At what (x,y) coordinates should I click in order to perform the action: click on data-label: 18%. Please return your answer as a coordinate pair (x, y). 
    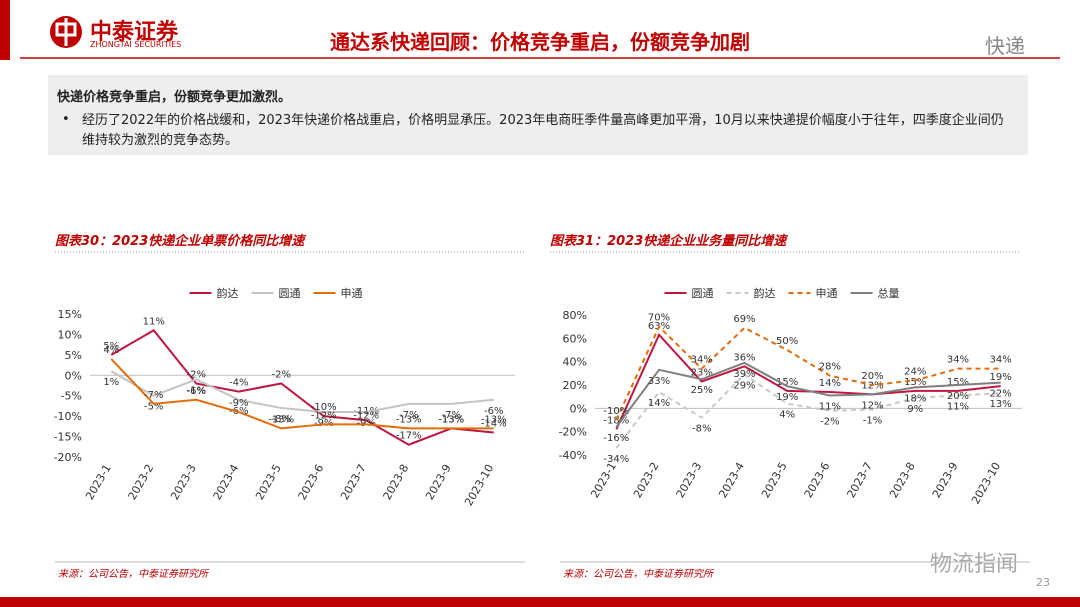
    Looking at the image, I should click on (915, 398).